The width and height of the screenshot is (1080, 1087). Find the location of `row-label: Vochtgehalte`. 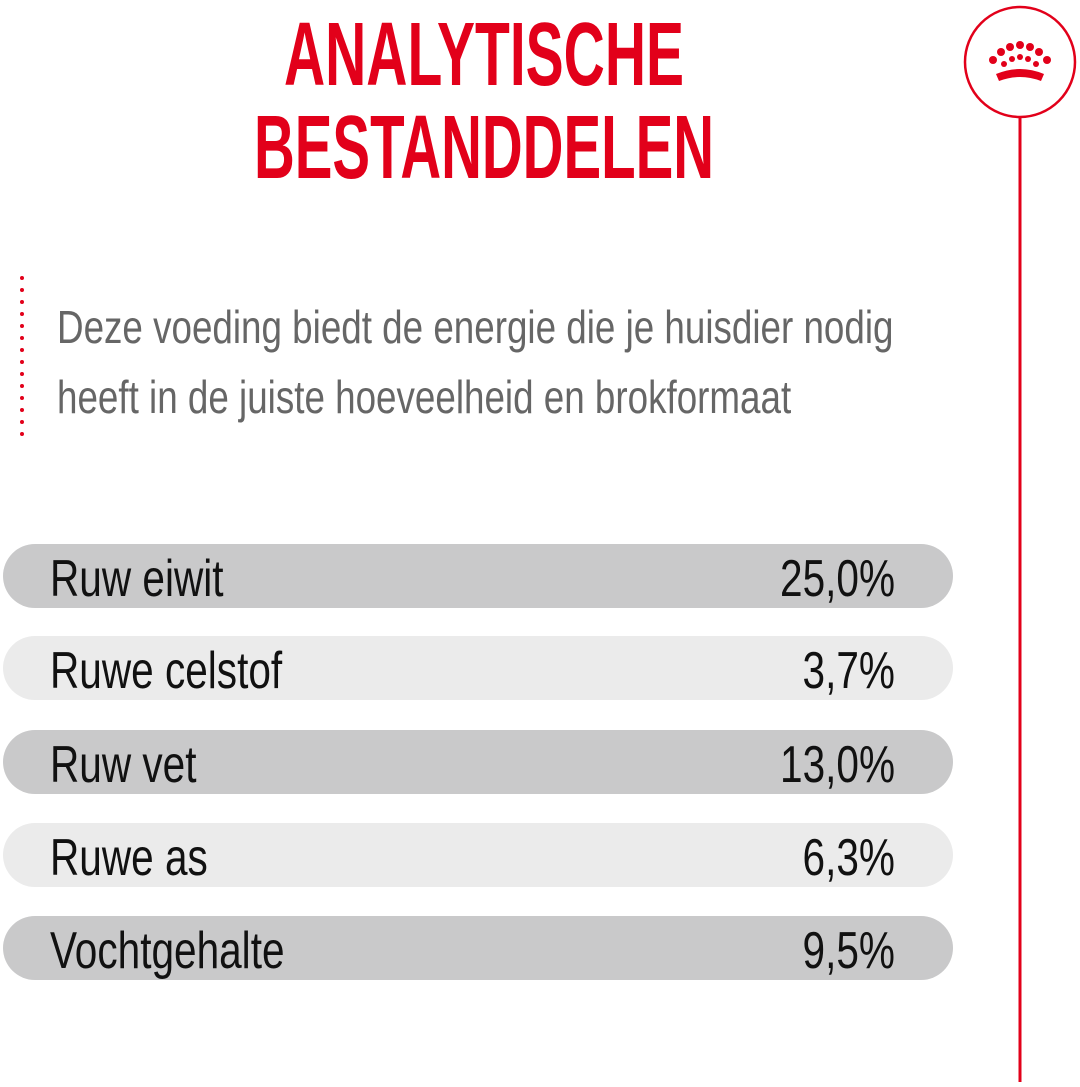

row-label: Vochtgehalte is located at coordinates (167, 950).